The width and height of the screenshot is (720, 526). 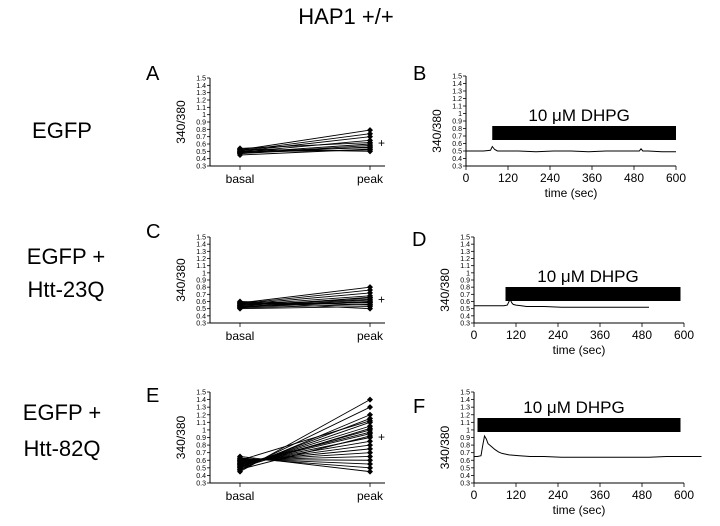 What do you see at coordinates (65, 289) in the screenshot?
I see `row-label: Htt-23Q` at bounding box center [65, 289].